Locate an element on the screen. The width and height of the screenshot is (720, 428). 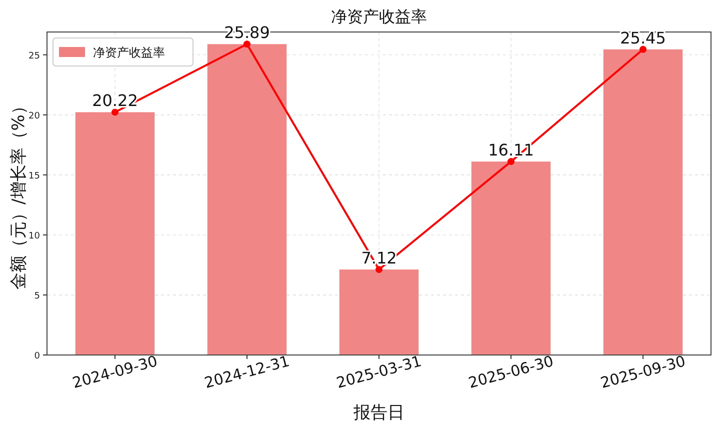
chart-title: 净资产收益率 is located at coordinates (379, 16).